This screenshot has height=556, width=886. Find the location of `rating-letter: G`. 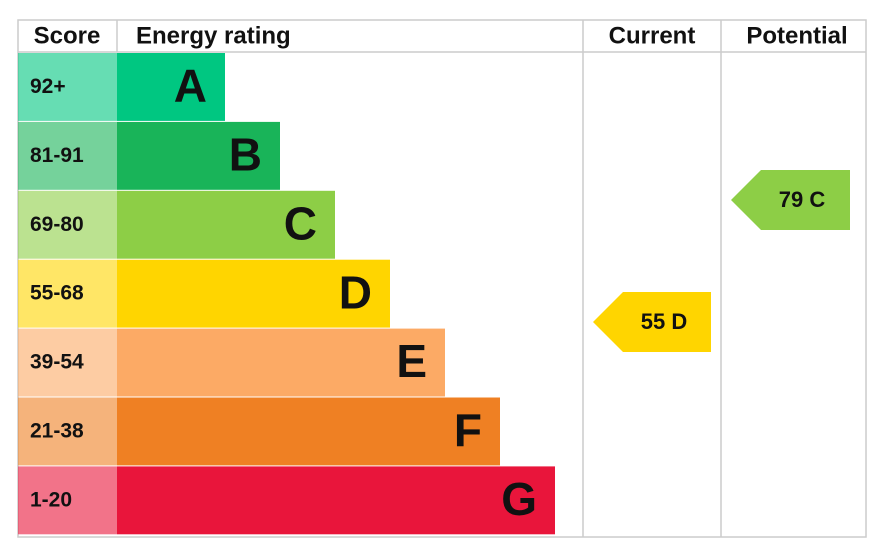

rating-letter: G is located at coordinates (519, 499).